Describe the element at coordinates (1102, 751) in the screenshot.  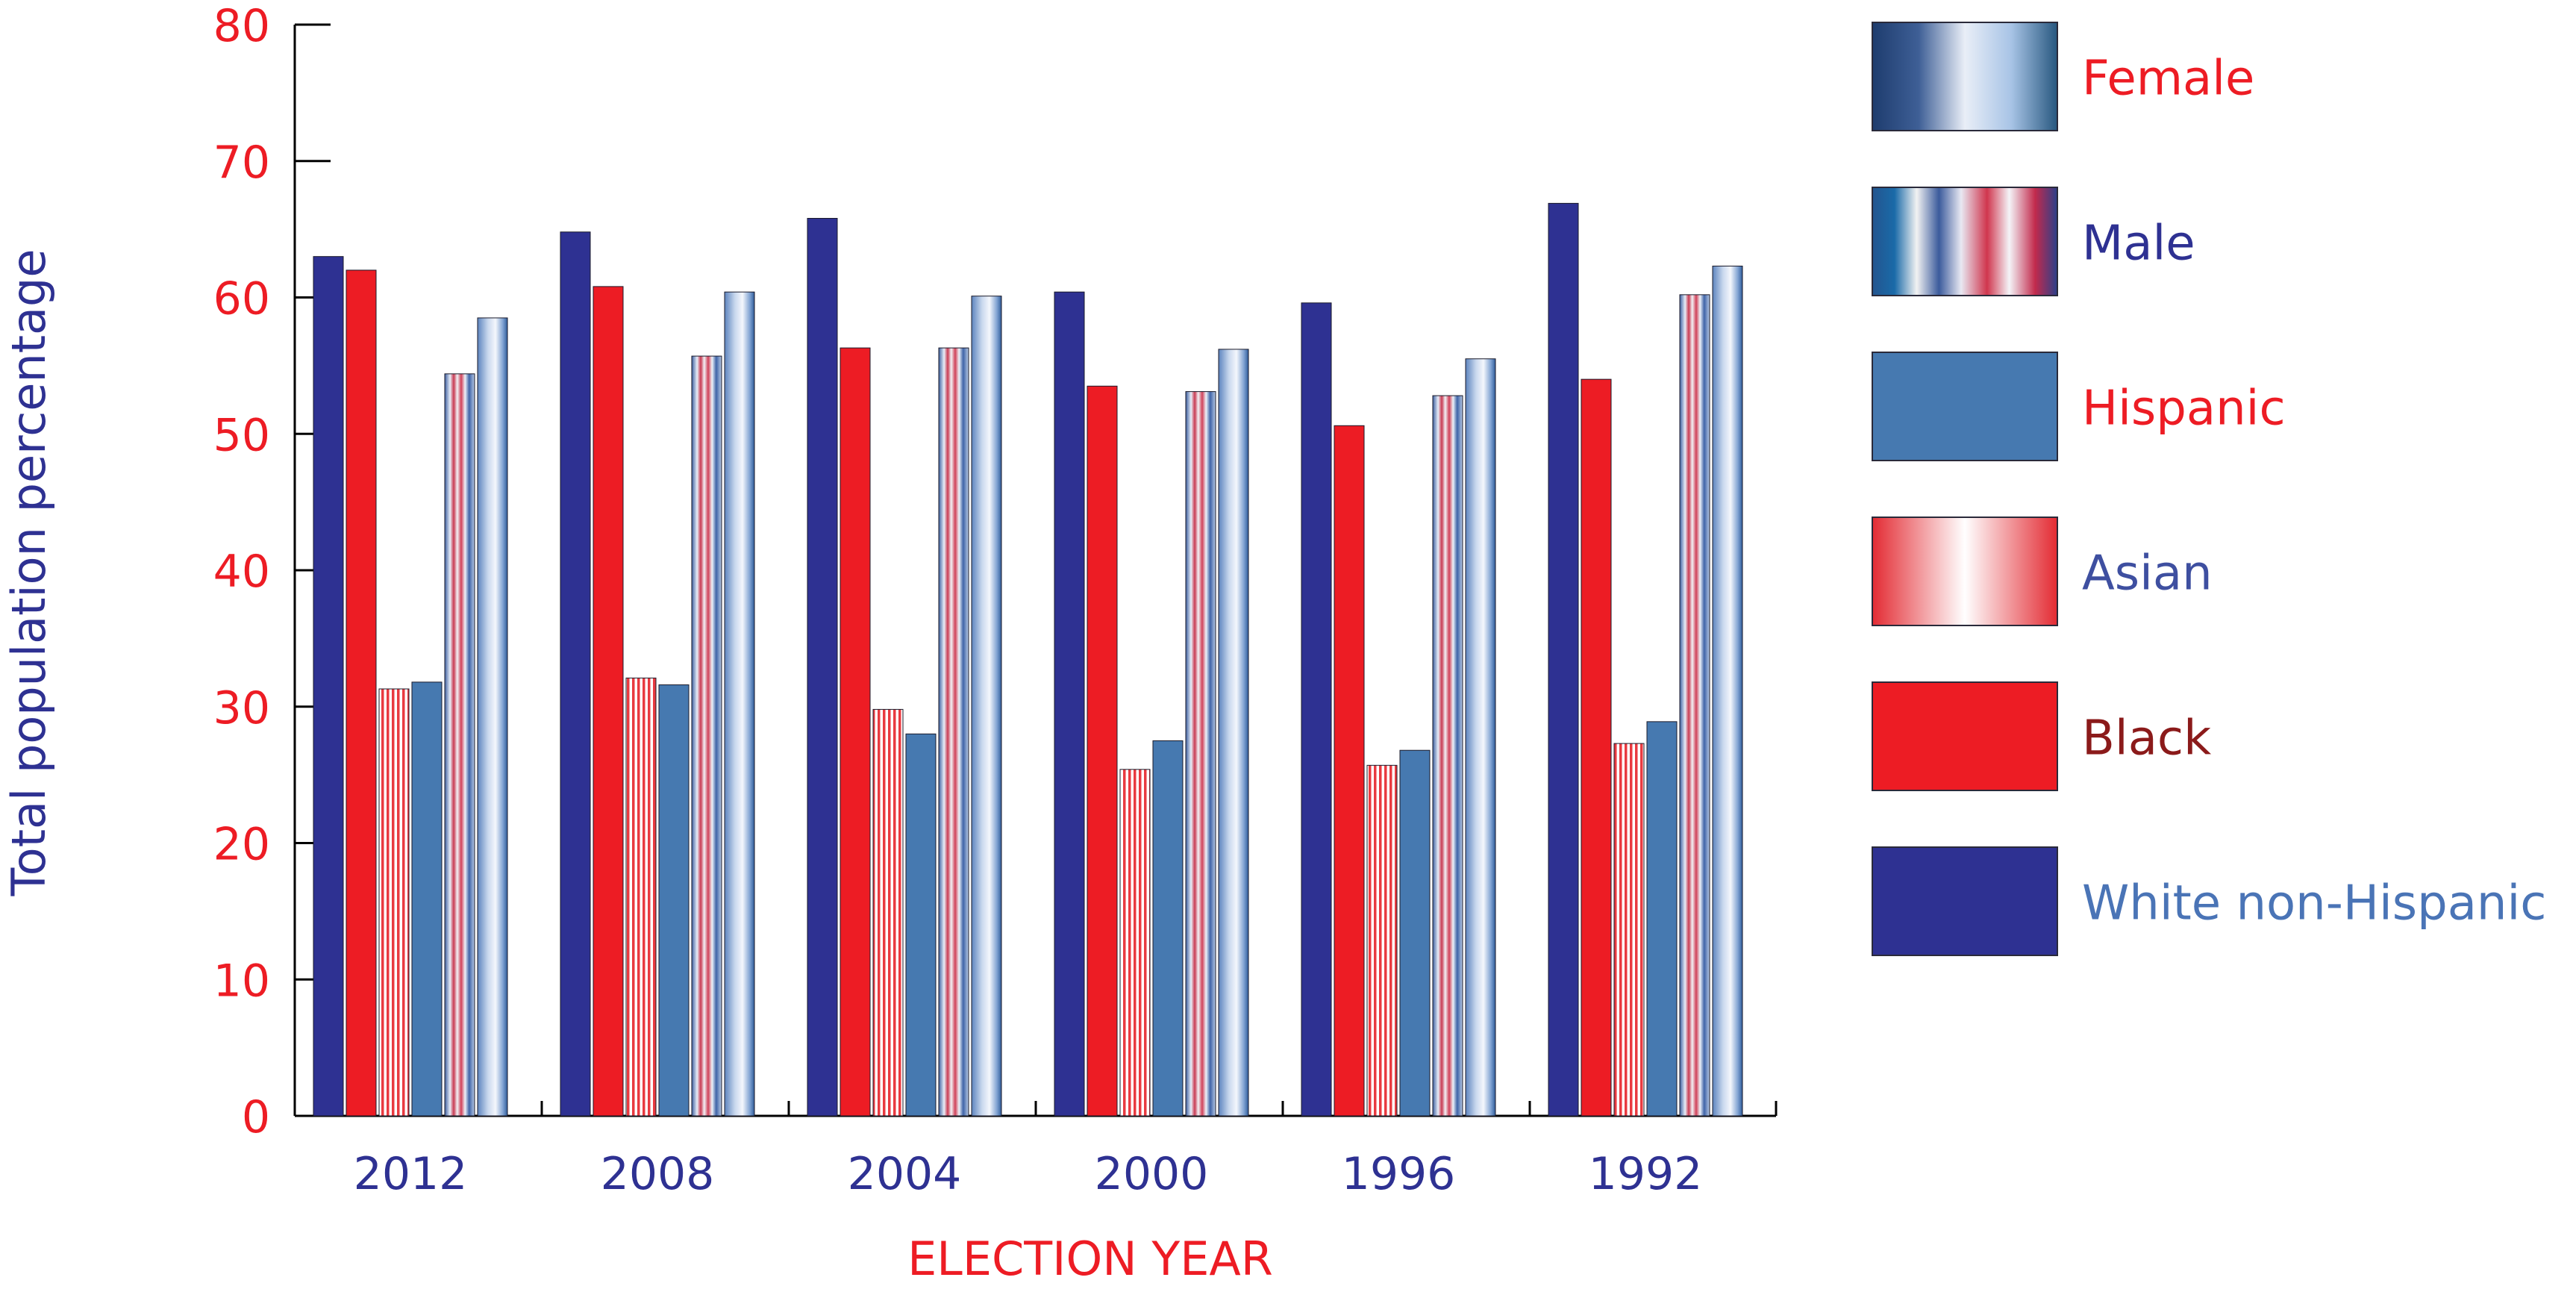
I see `bar-black-2000` at that location.